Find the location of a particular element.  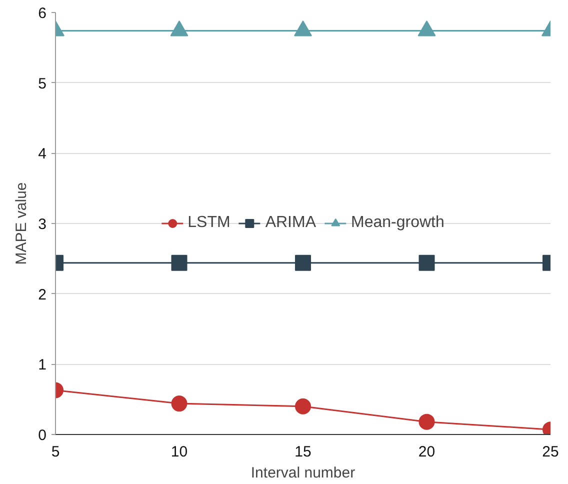

x-tick-label: 20 is located at coordinates (427, 452).